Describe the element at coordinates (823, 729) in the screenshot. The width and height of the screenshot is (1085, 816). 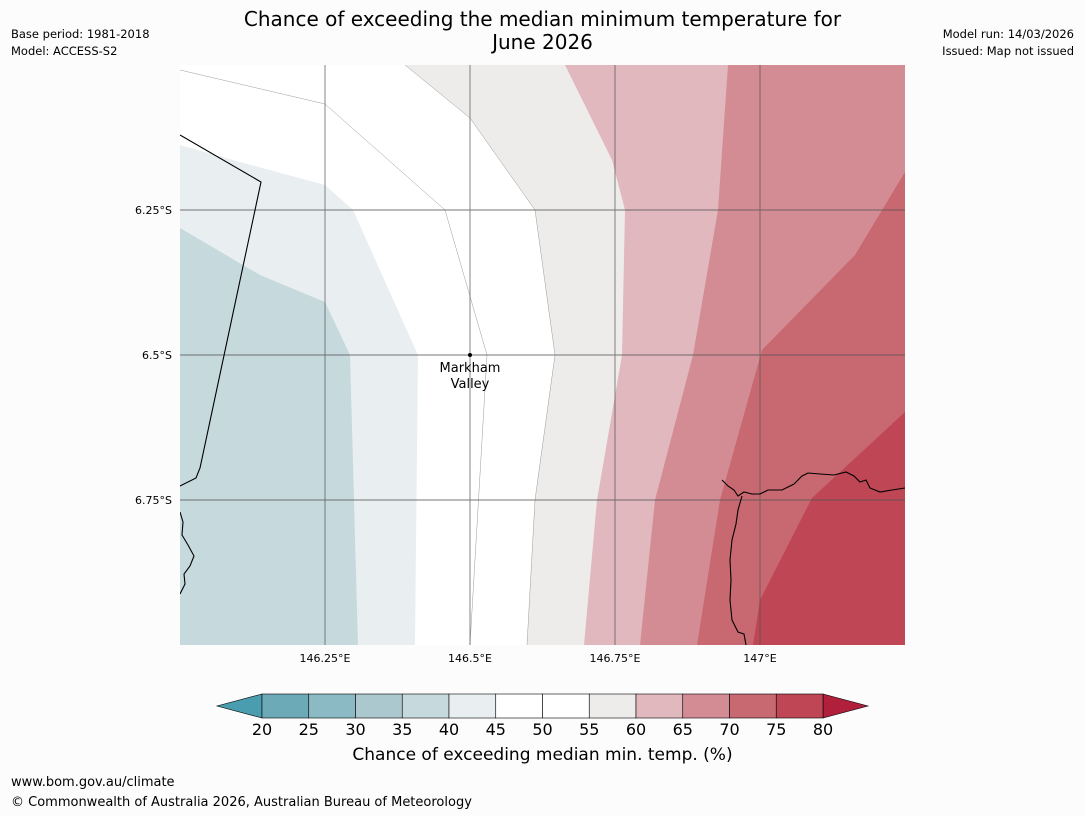
I see `colorbar-tick-label: 80` at that location.